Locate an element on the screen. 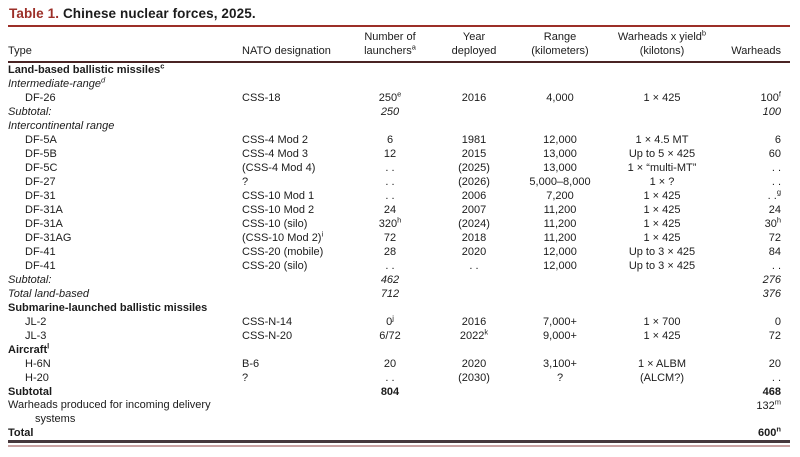  cell-year: (2025) is located at coordinates (474, 168).